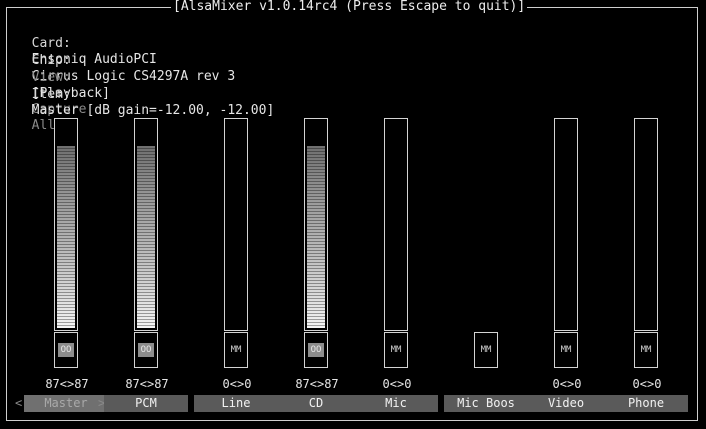 This screenshot has width=706, height=429. Describe the element at coordinates (153, 110) in the screenshot. I see `item-value: Master [dB gain=-12.00, -12.00]` at that location.